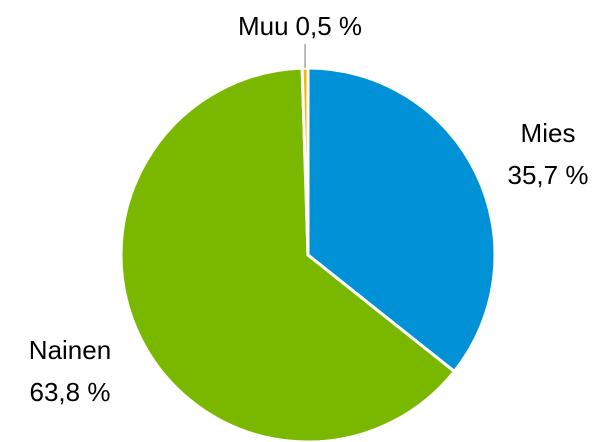  What do you see at coordinates (70, 392) in the screenshot?
I see `slice-value: 63,8 %` at bounding box center [70, 392].